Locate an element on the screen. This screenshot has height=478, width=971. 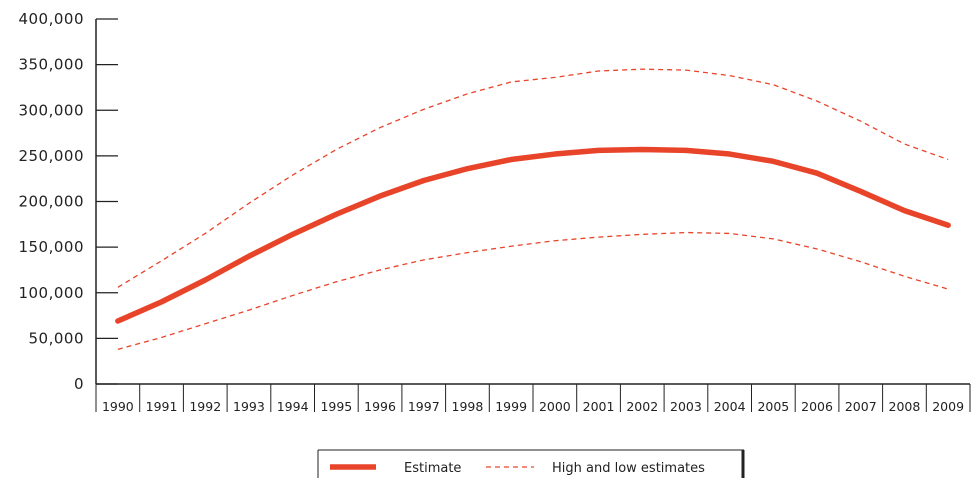
y-tick-label: 350,000 is located at coordinates (51, 65).